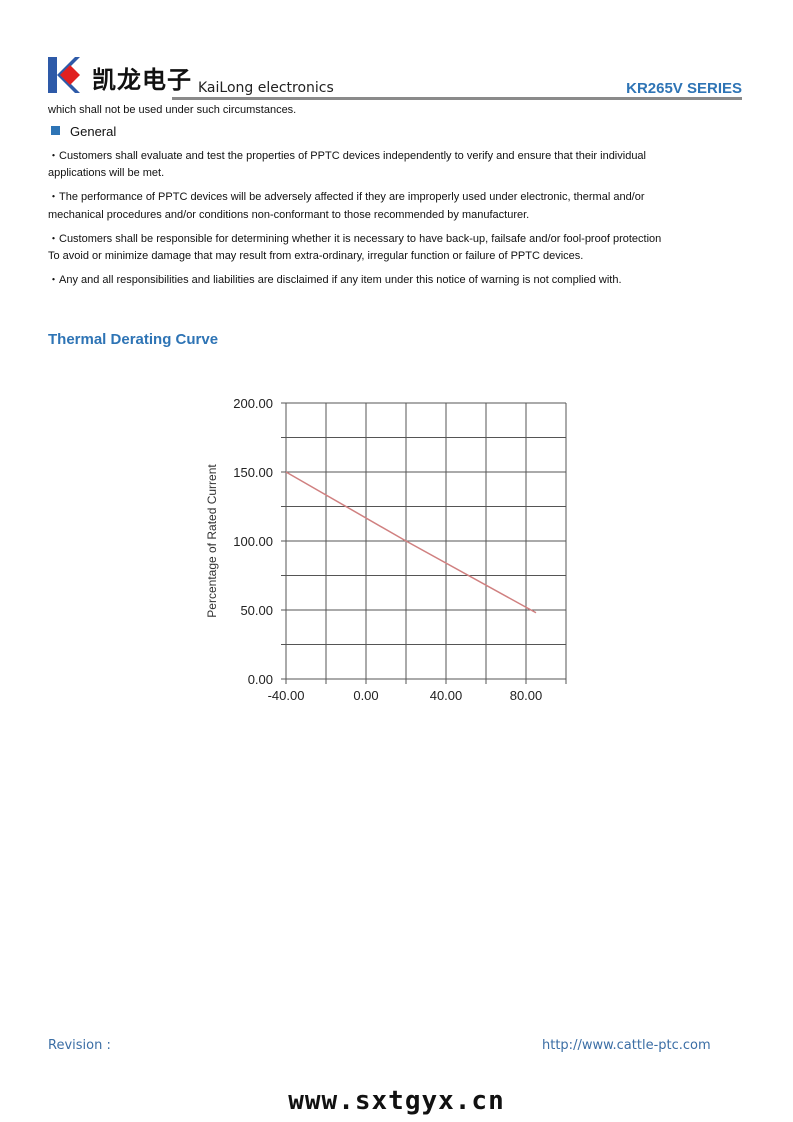 This screenshot has width=793, height=1122. I want to click on paragraph-line: applications will be met., so click(106, 173).